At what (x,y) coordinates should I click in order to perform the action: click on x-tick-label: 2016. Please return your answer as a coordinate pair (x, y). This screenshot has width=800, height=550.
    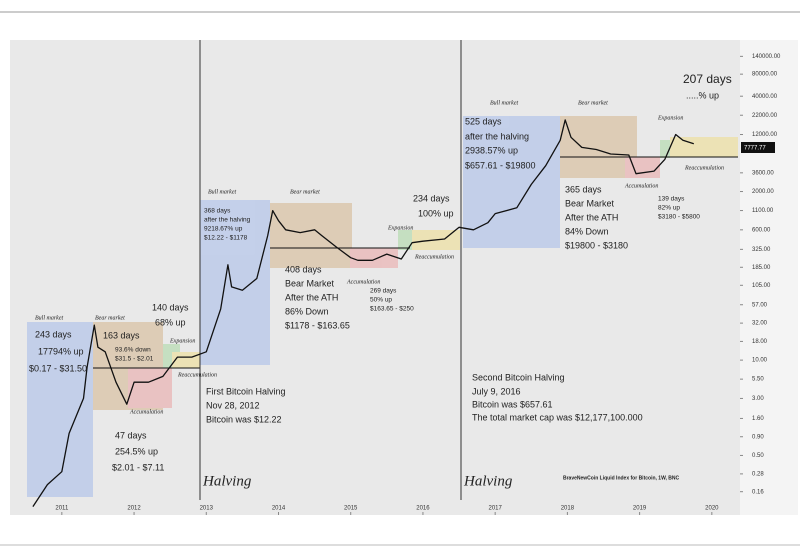
    Looking at the image, I should click on (423, 509).